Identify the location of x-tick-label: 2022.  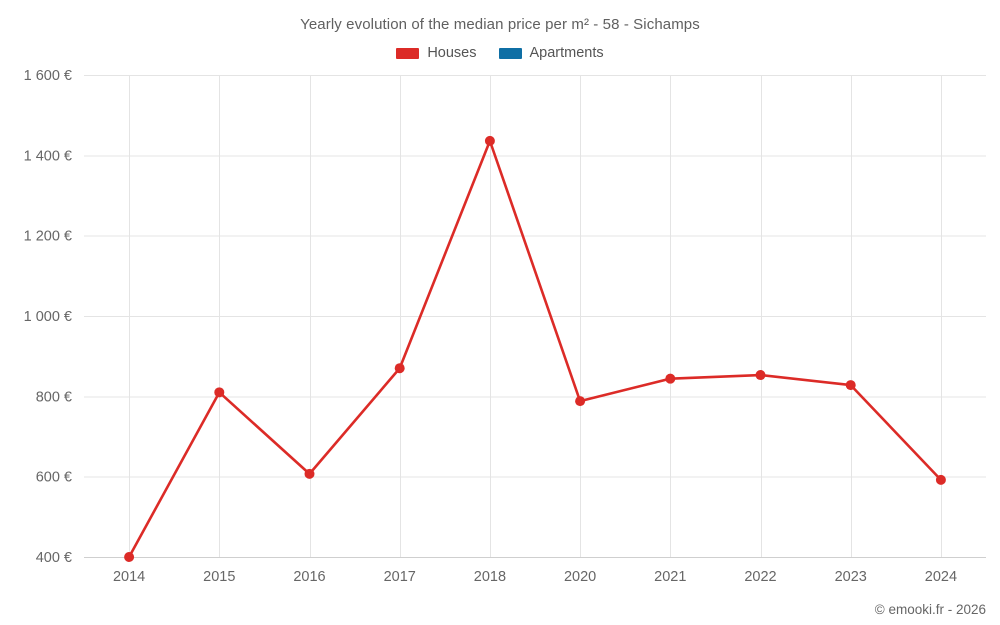
(760, 577).